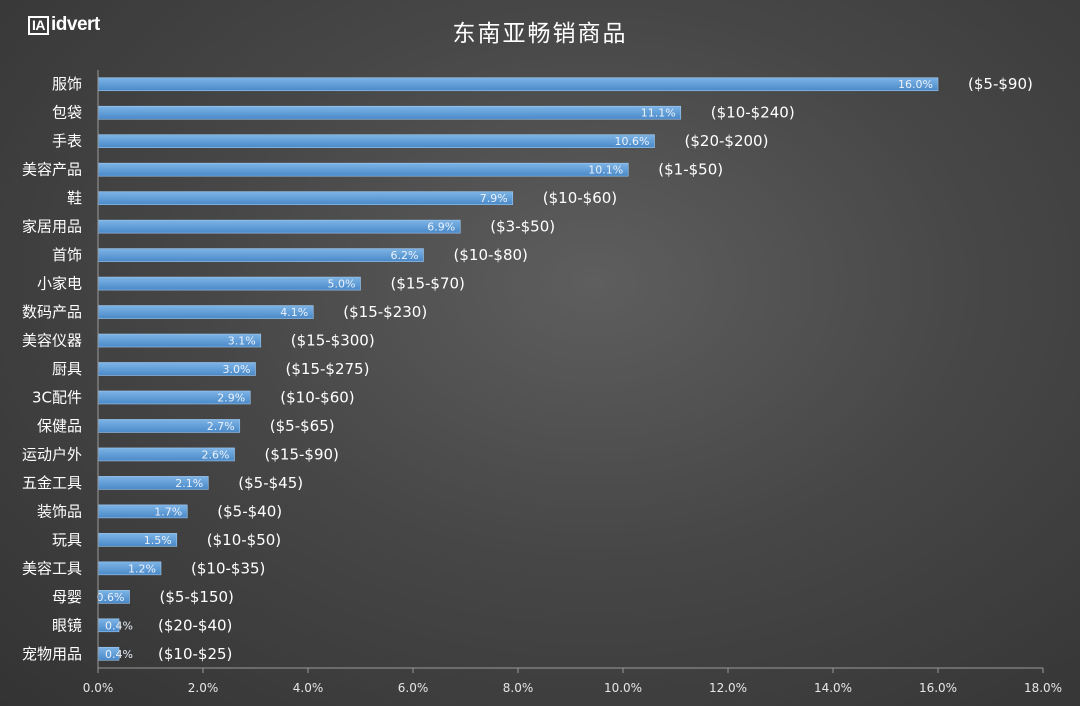 This screenshot has height=706, width=1080. What do you see at coordinates (59, 426) in the screenshot?
I see `category-label: 保健品` at bounding box center [59, 426].